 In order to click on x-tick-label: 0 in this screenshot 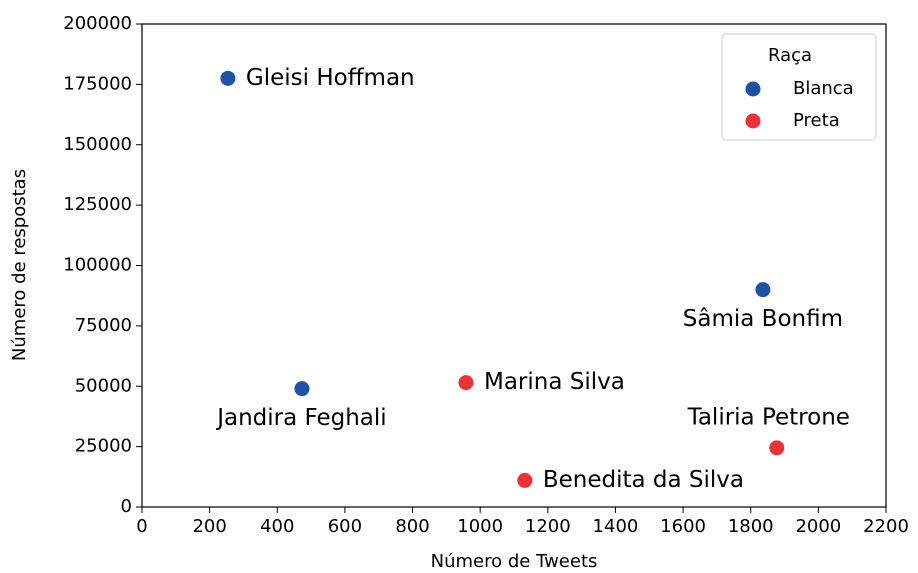, I will do `click(141, 526)`.